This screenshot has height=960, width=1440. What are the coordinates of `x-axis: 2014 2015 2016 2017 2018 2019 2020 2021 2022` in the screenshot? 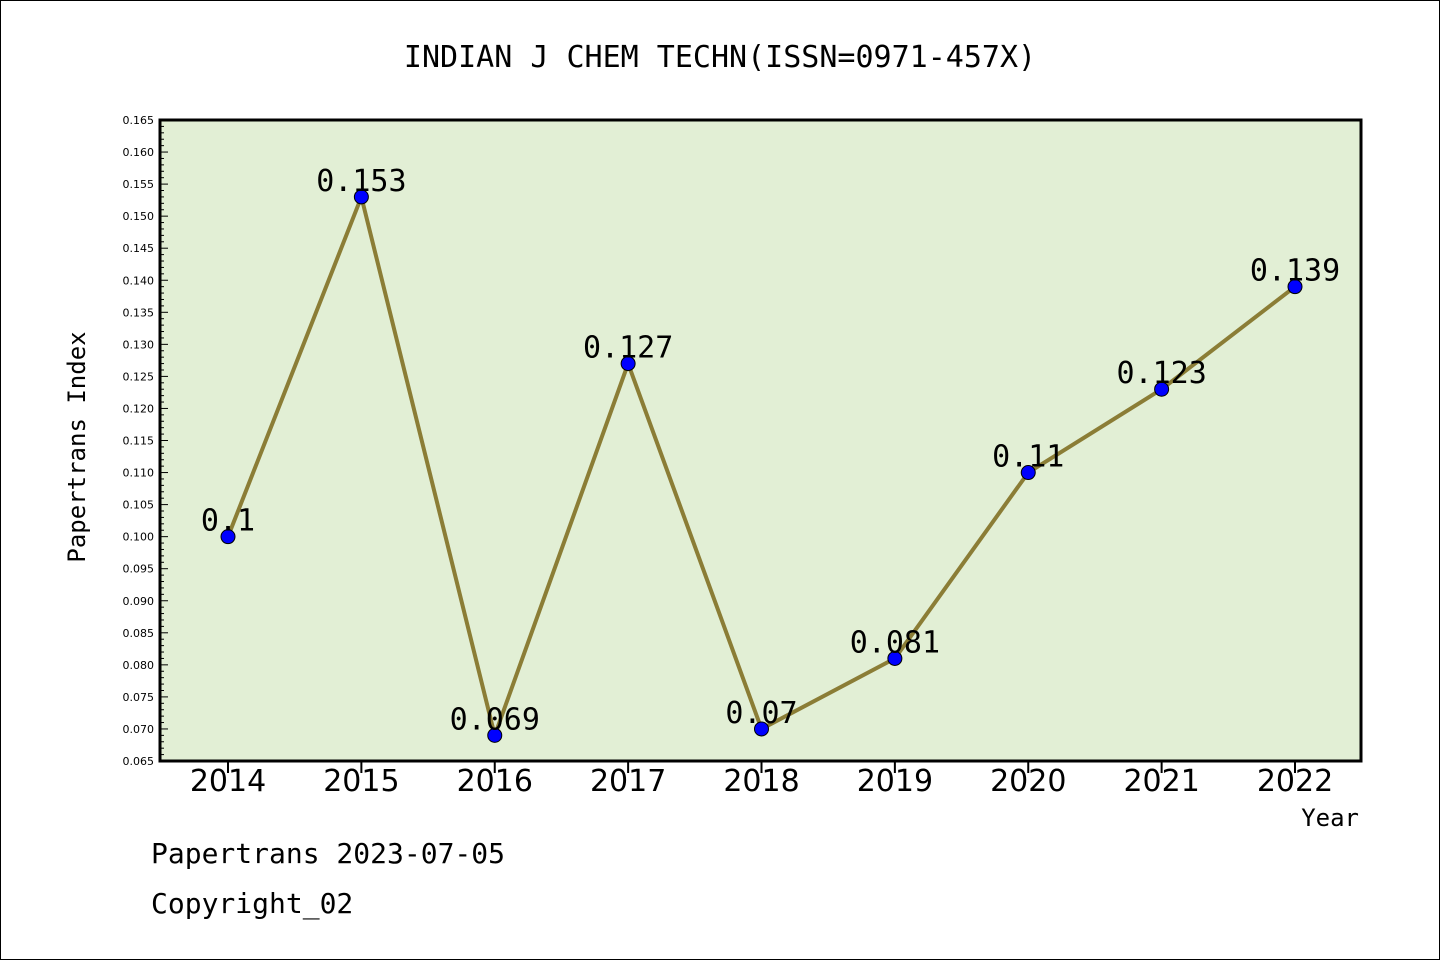 It's located at (761, 780).